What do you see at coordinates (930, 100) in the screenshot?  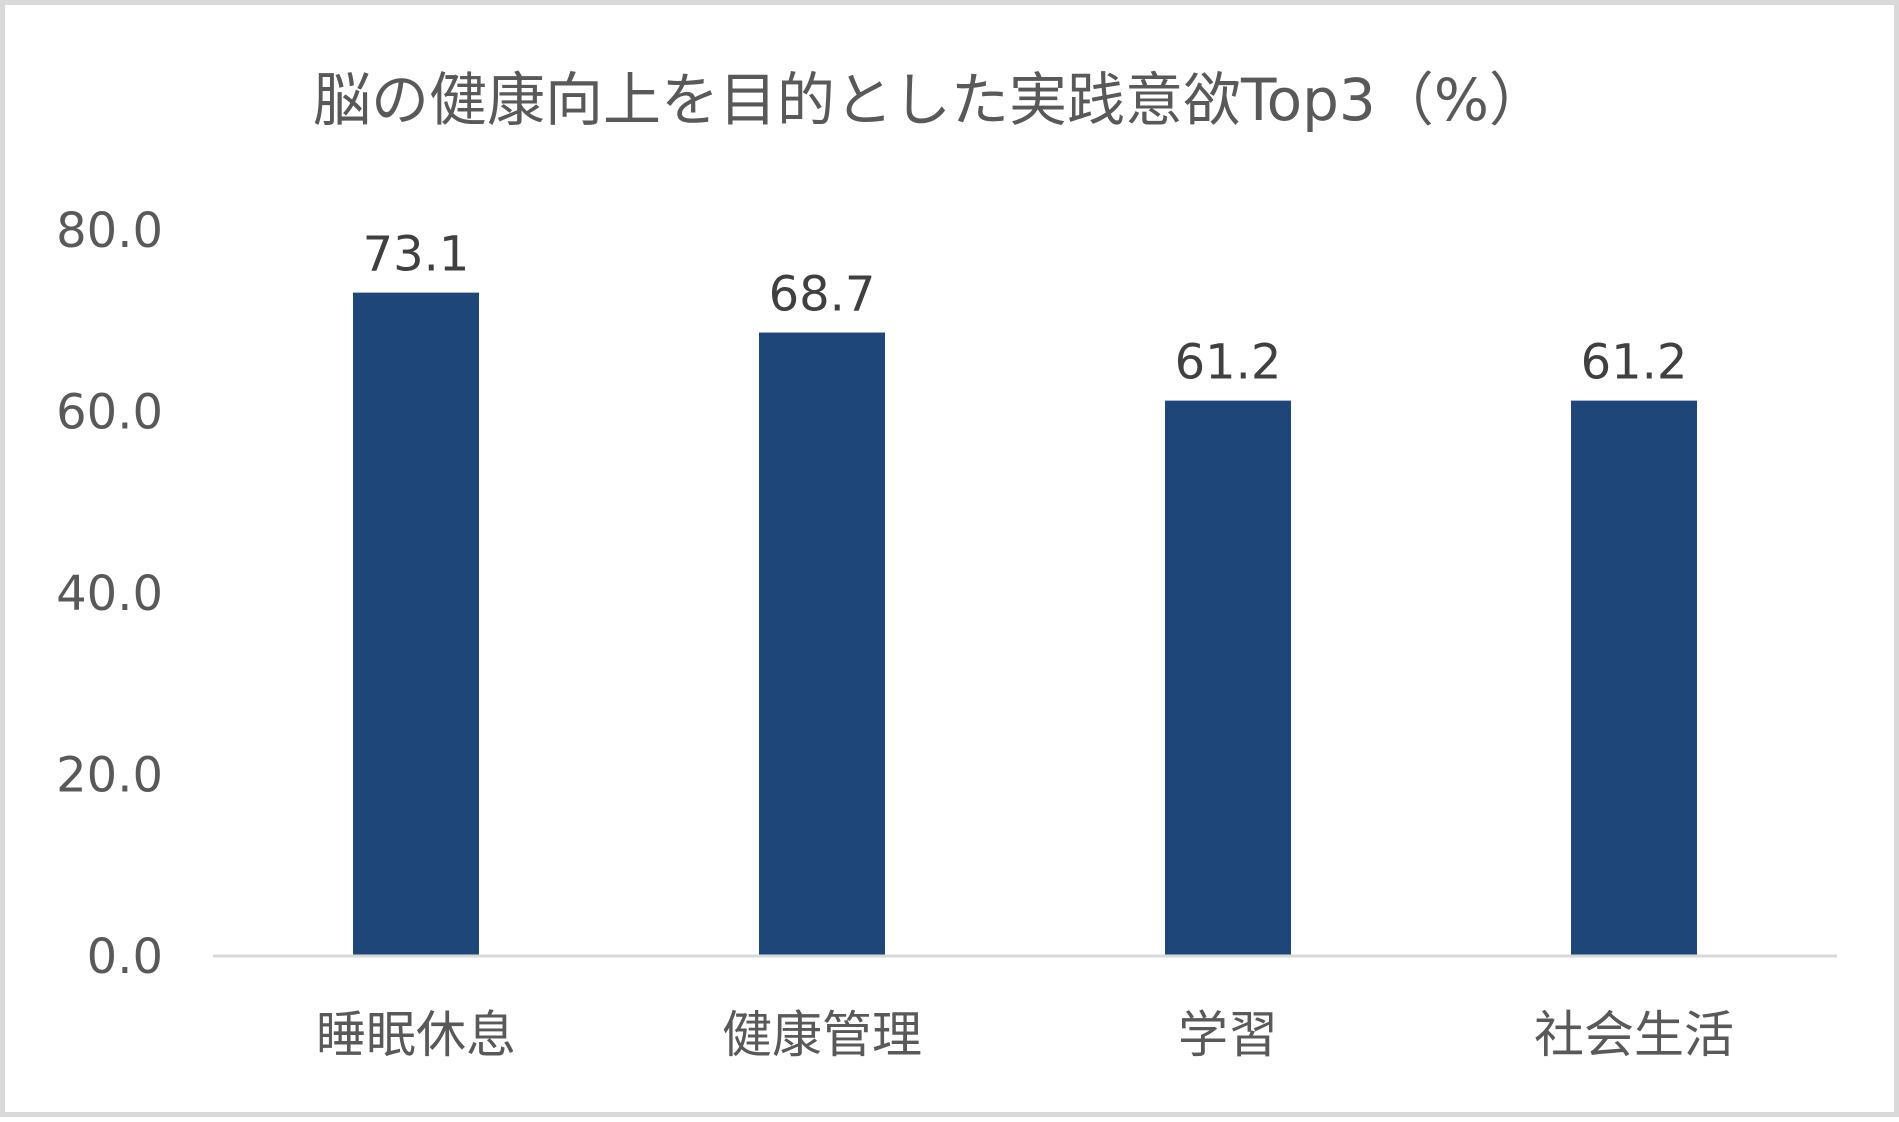 I see `chart-title: 脳の健康向上を目的とした実践意欲Top3（%）` at bounding box center [930, 100].